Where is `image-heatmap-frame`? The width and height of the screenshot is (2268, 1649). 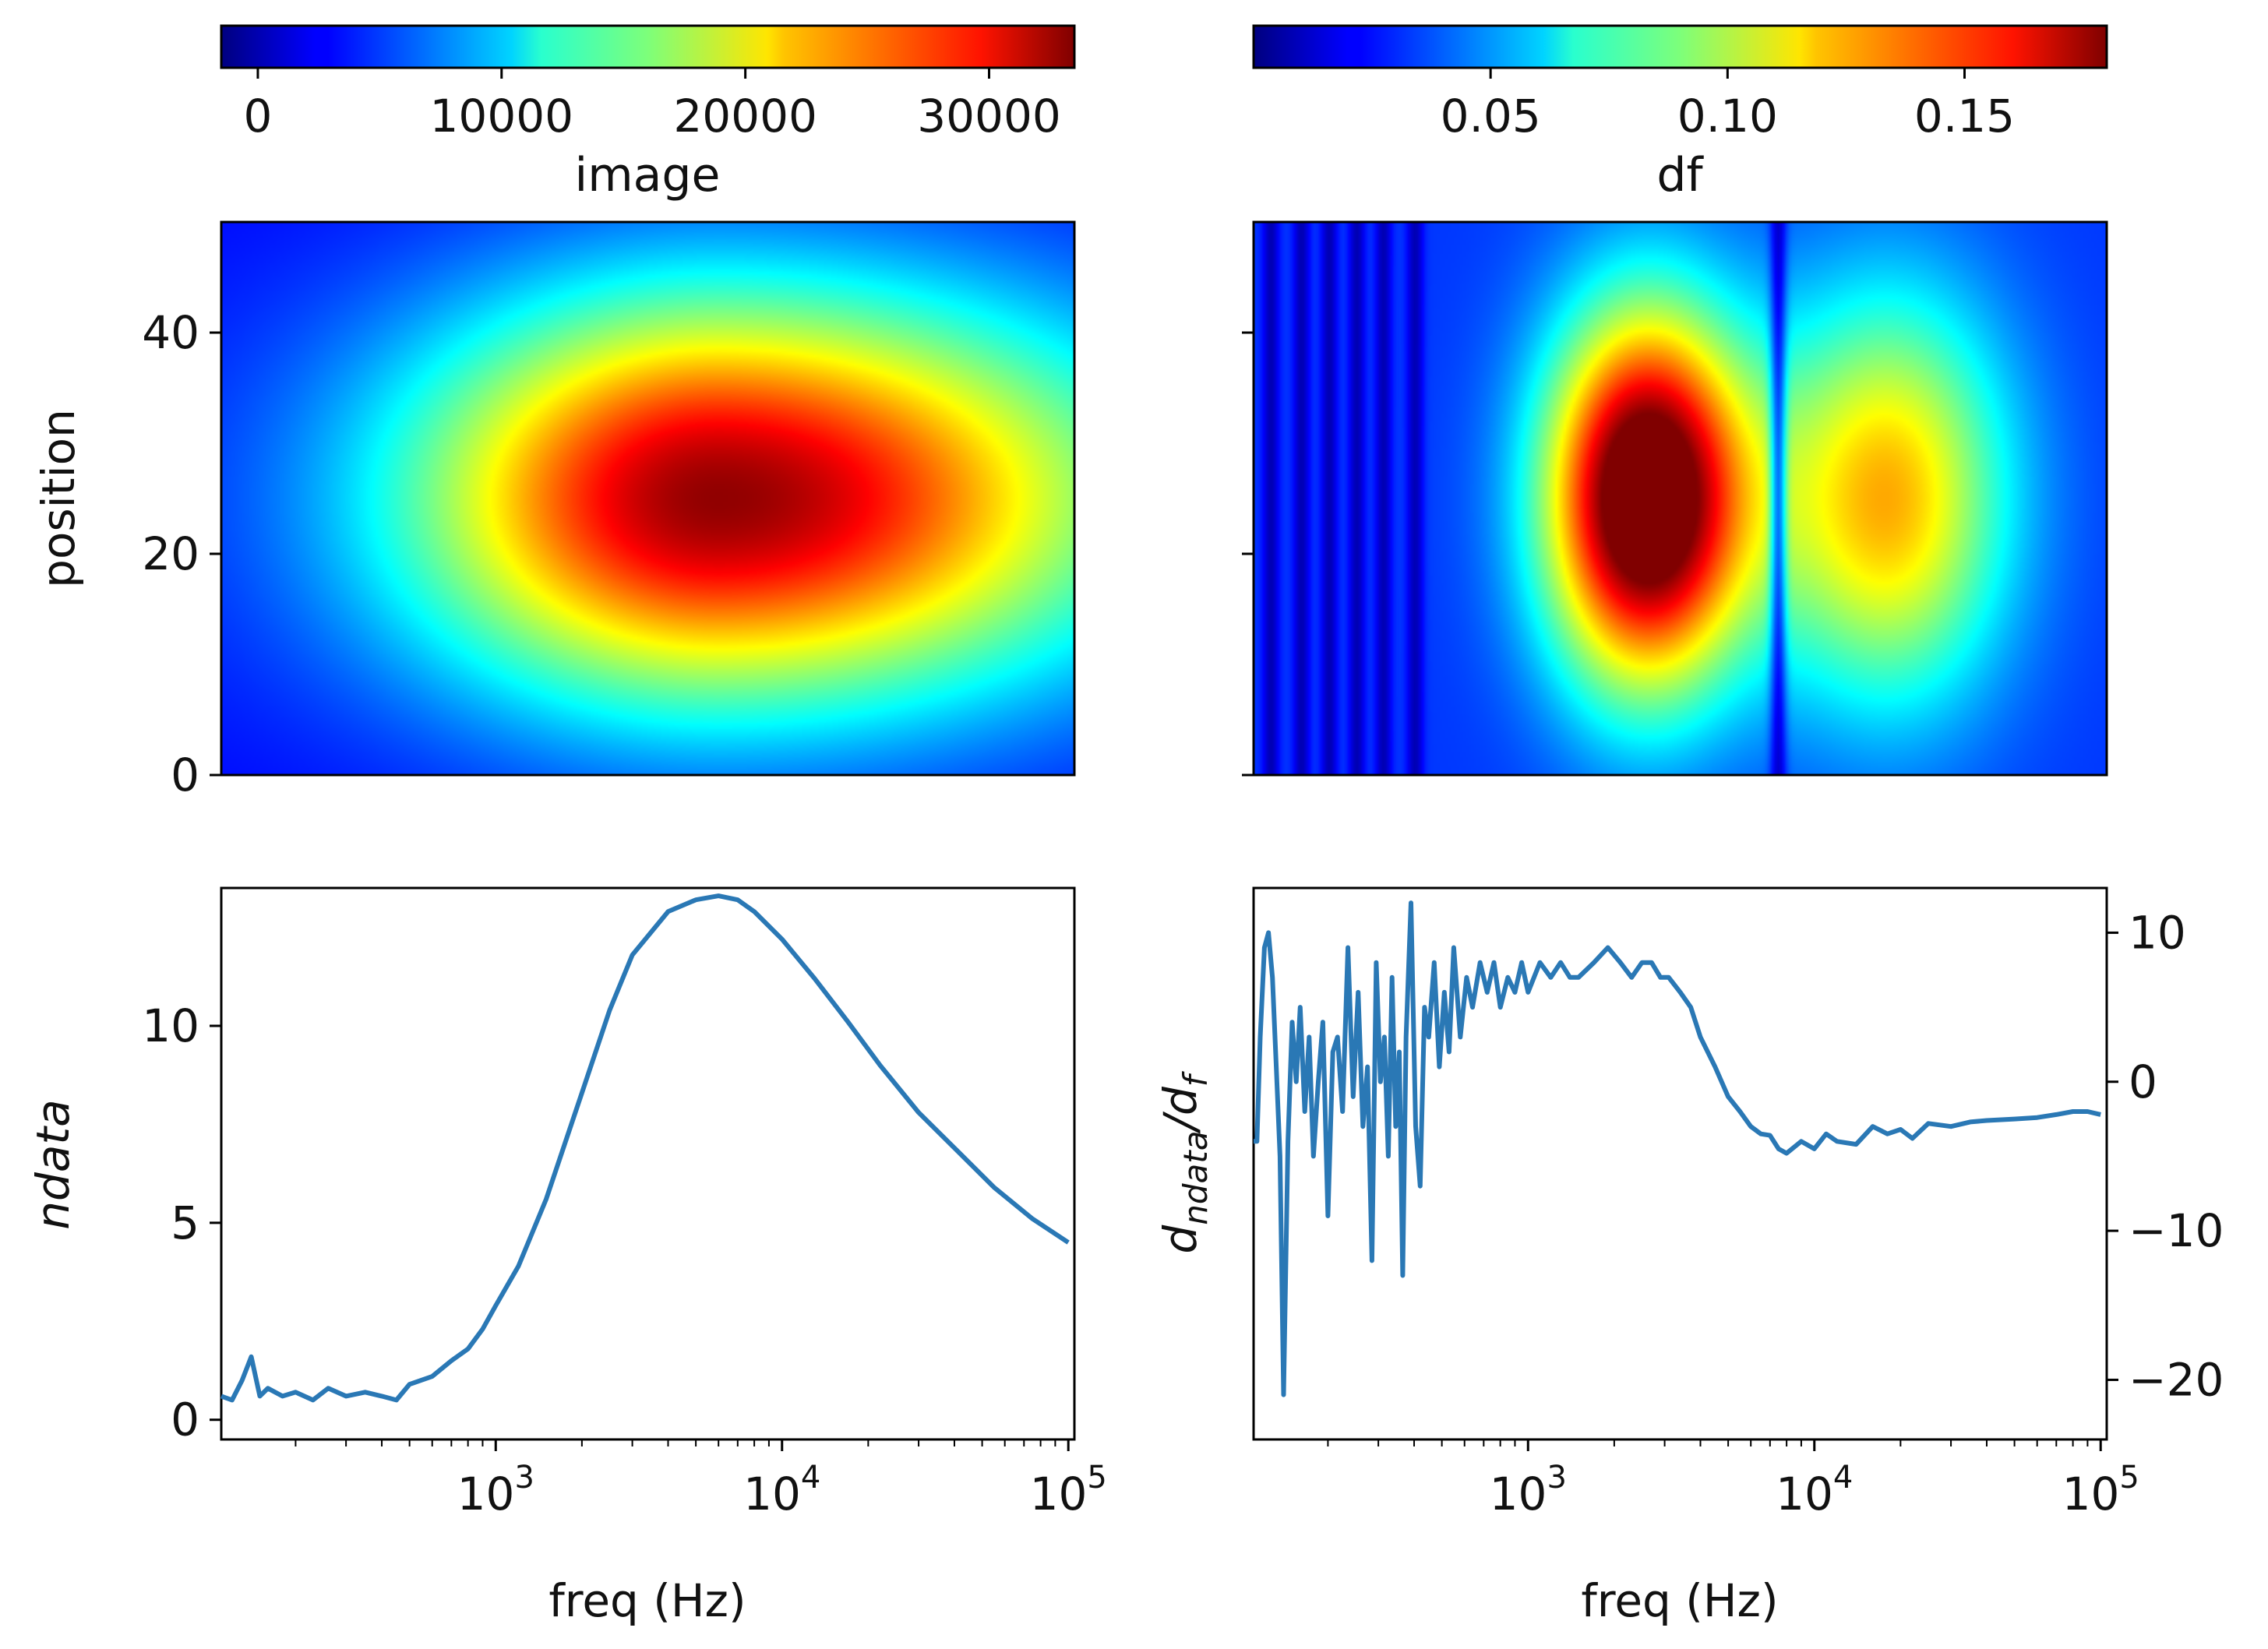
image-heatmap-frame is located at coordinates (648, 498).